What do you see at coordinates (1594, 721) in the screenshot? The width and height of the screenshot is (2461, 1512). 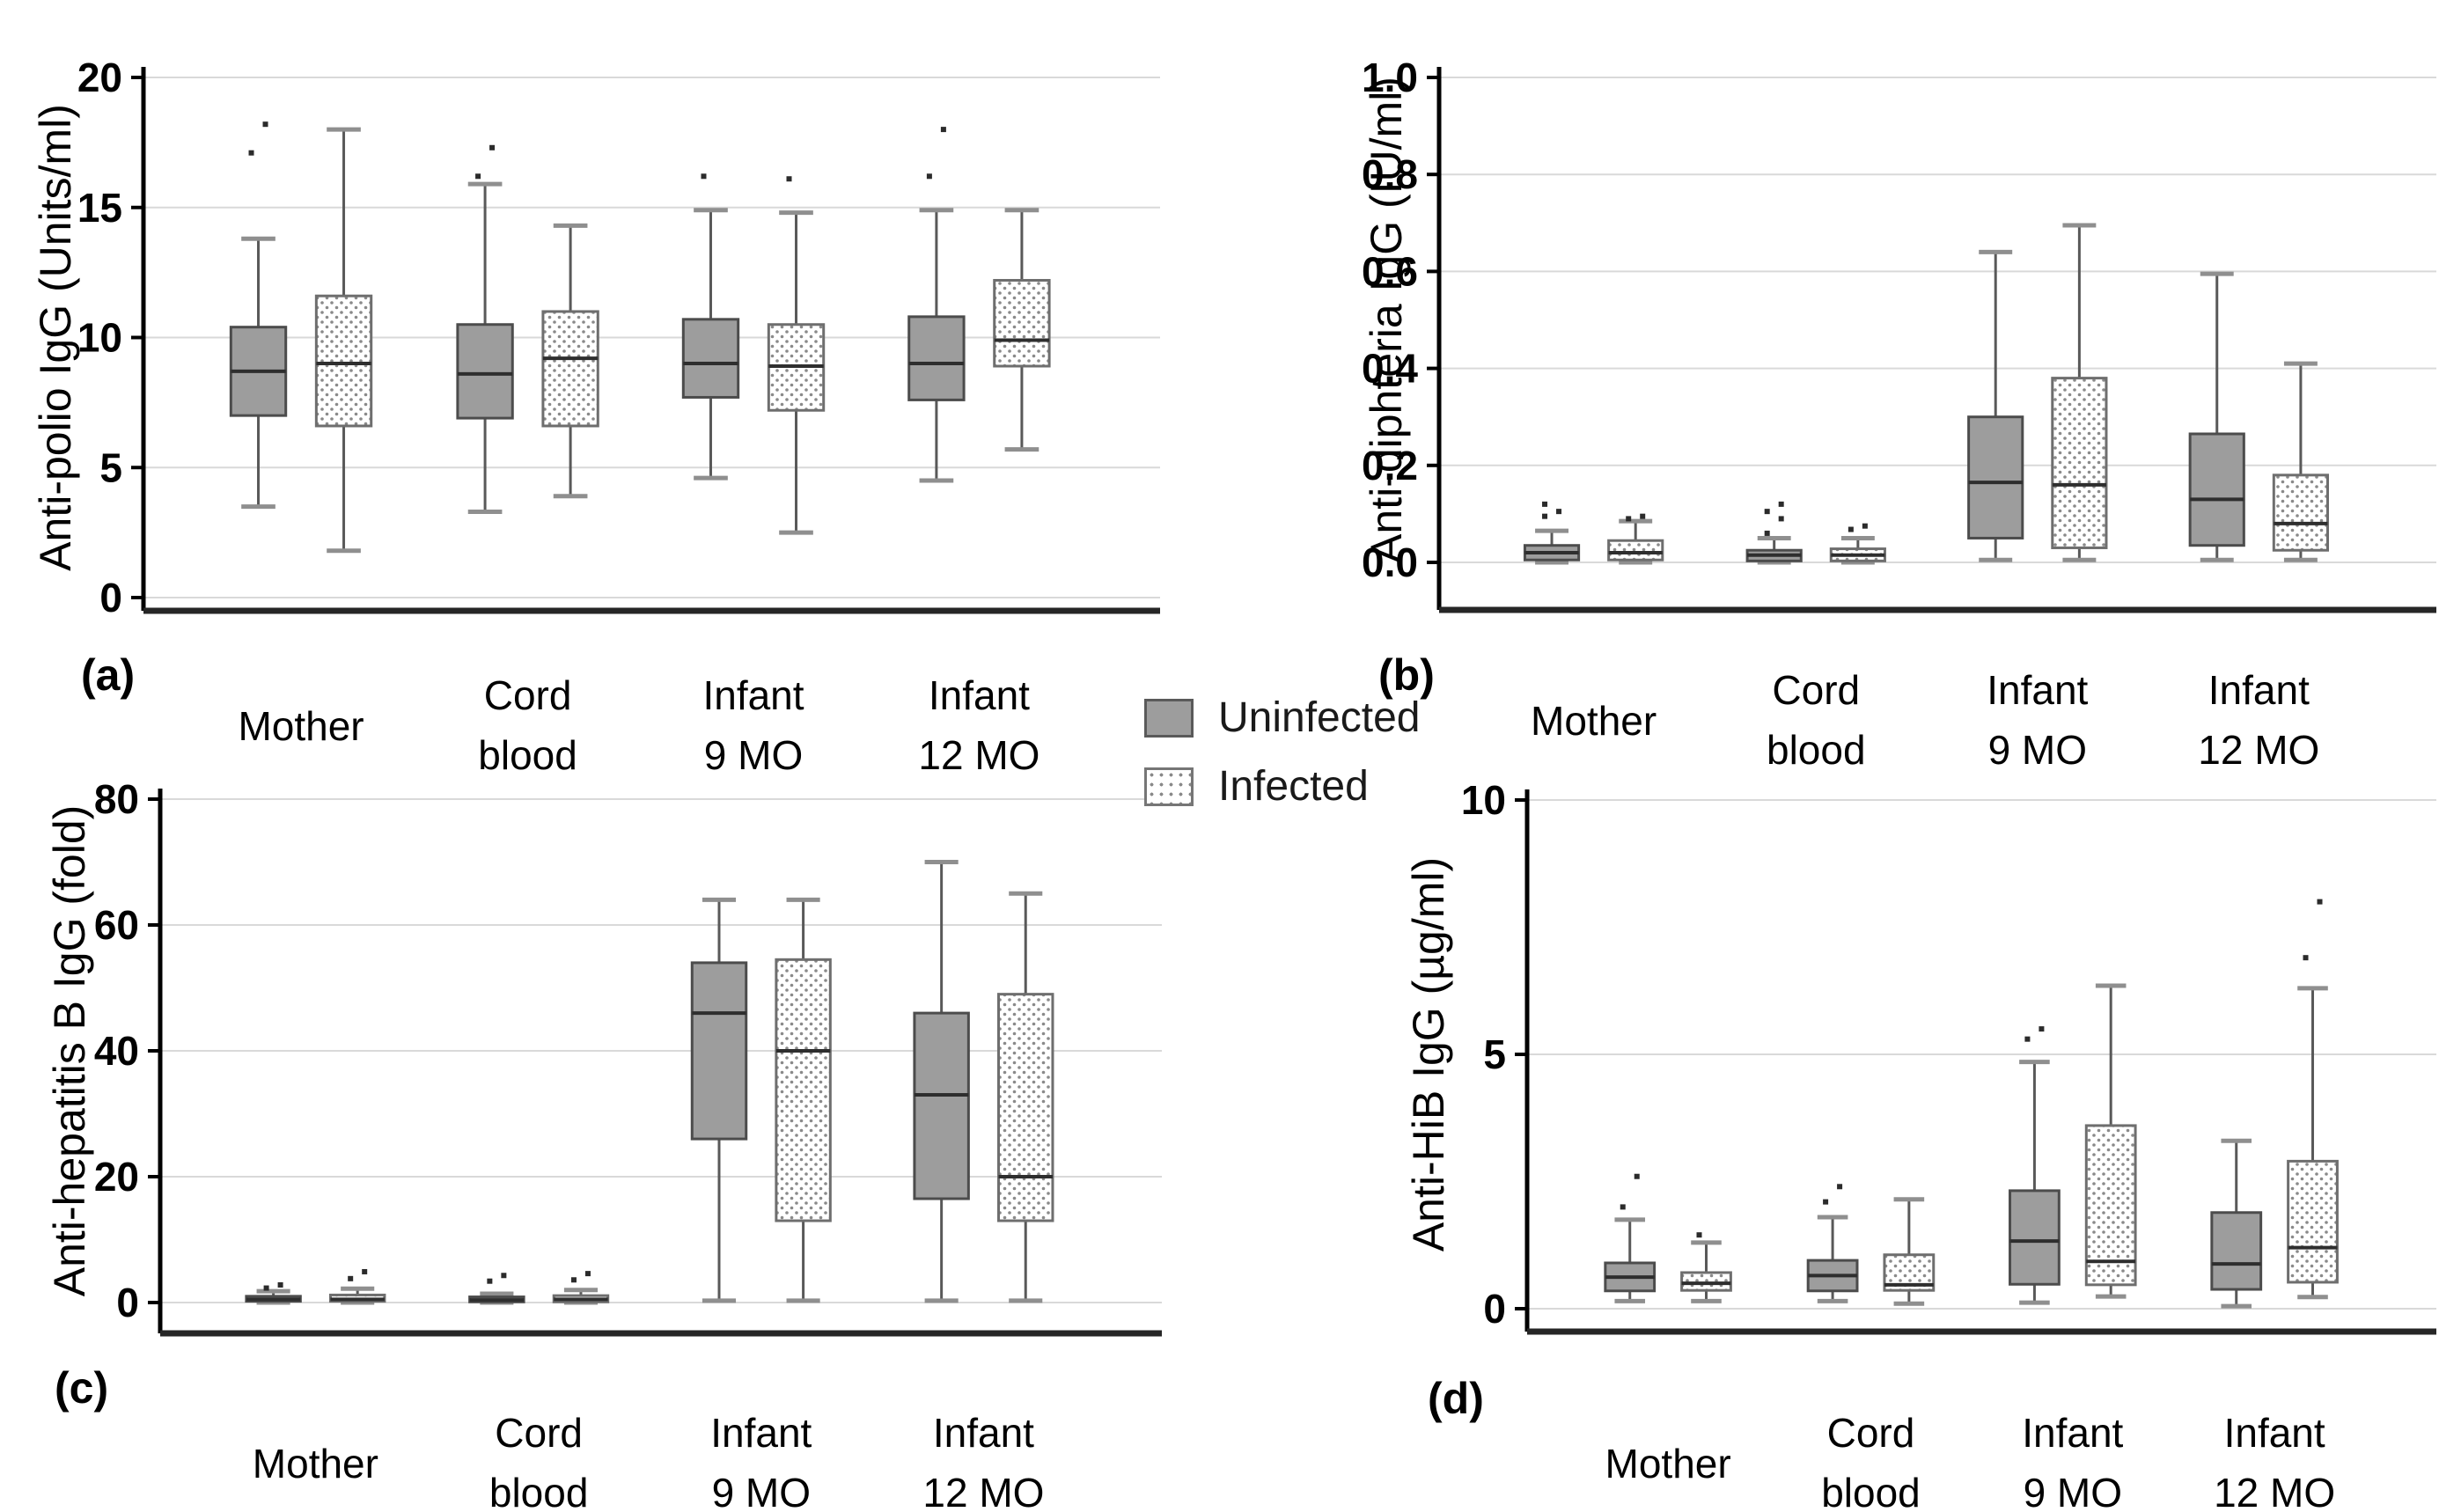 I see `x-tick-label-b-0: Mother` at bounding box center [1594, 721].